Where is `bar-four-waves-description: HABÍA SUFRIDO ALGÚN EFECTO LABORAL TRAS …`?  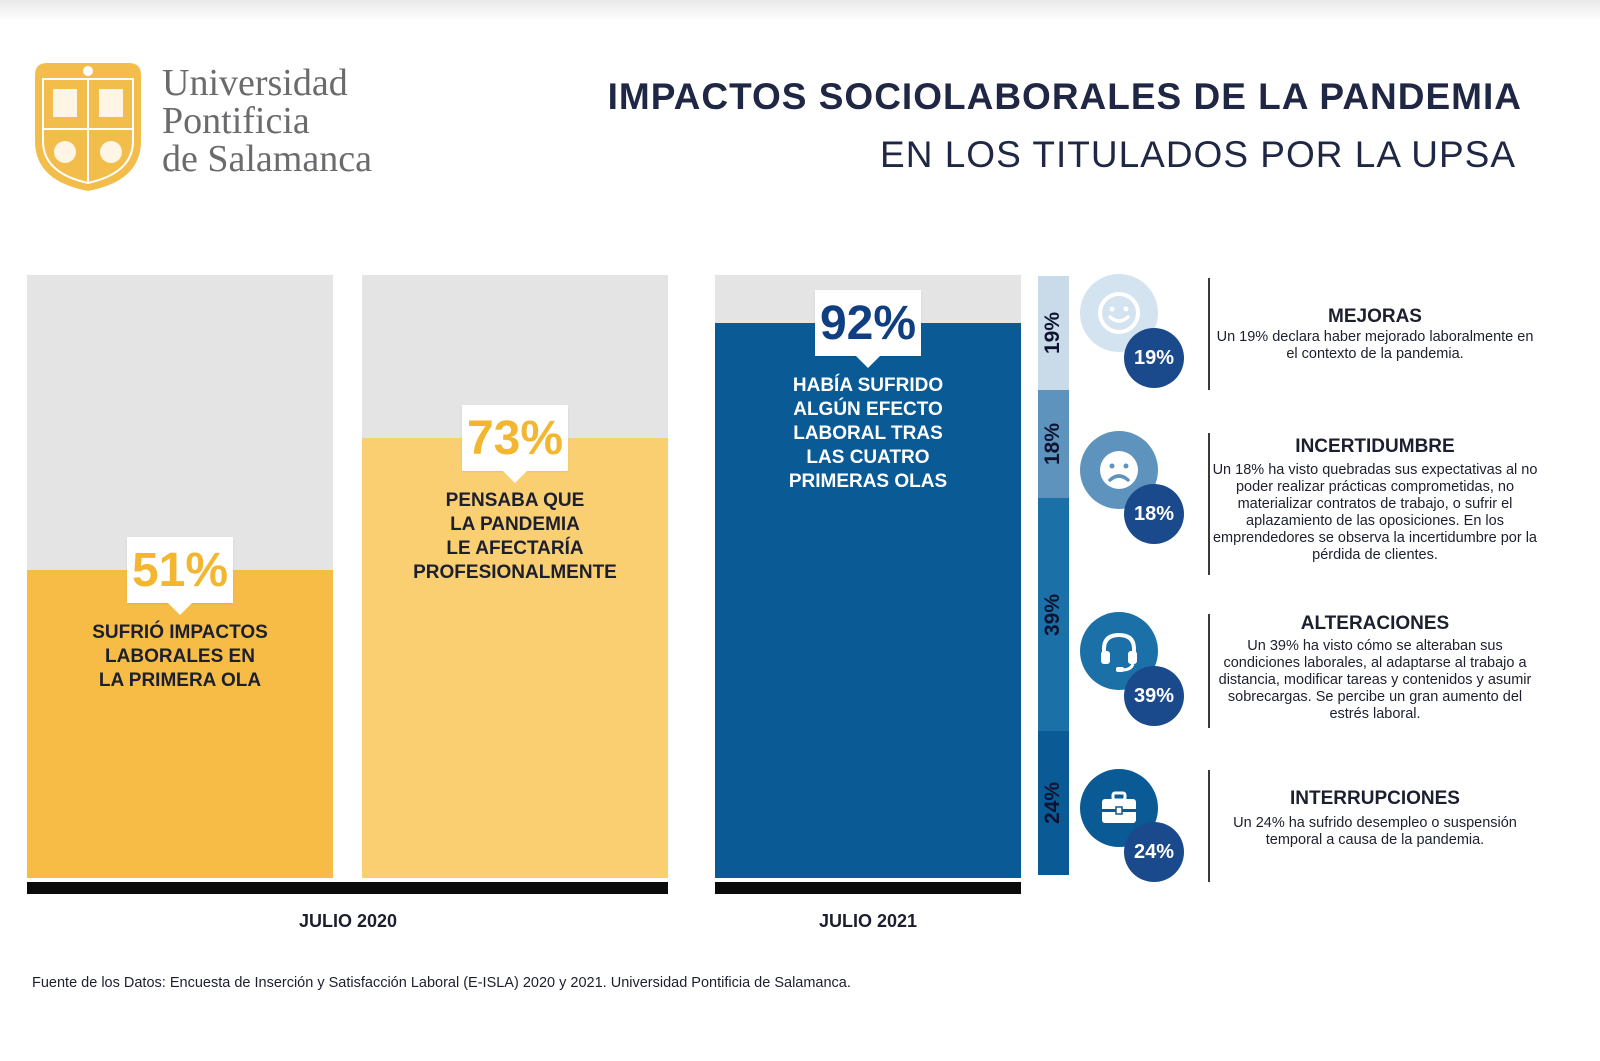
bar-four-waves-description: HABÍA SUFRIDO ALGÚN EFECTO LABORAL TRAS … is located at coordinates (868, 433).